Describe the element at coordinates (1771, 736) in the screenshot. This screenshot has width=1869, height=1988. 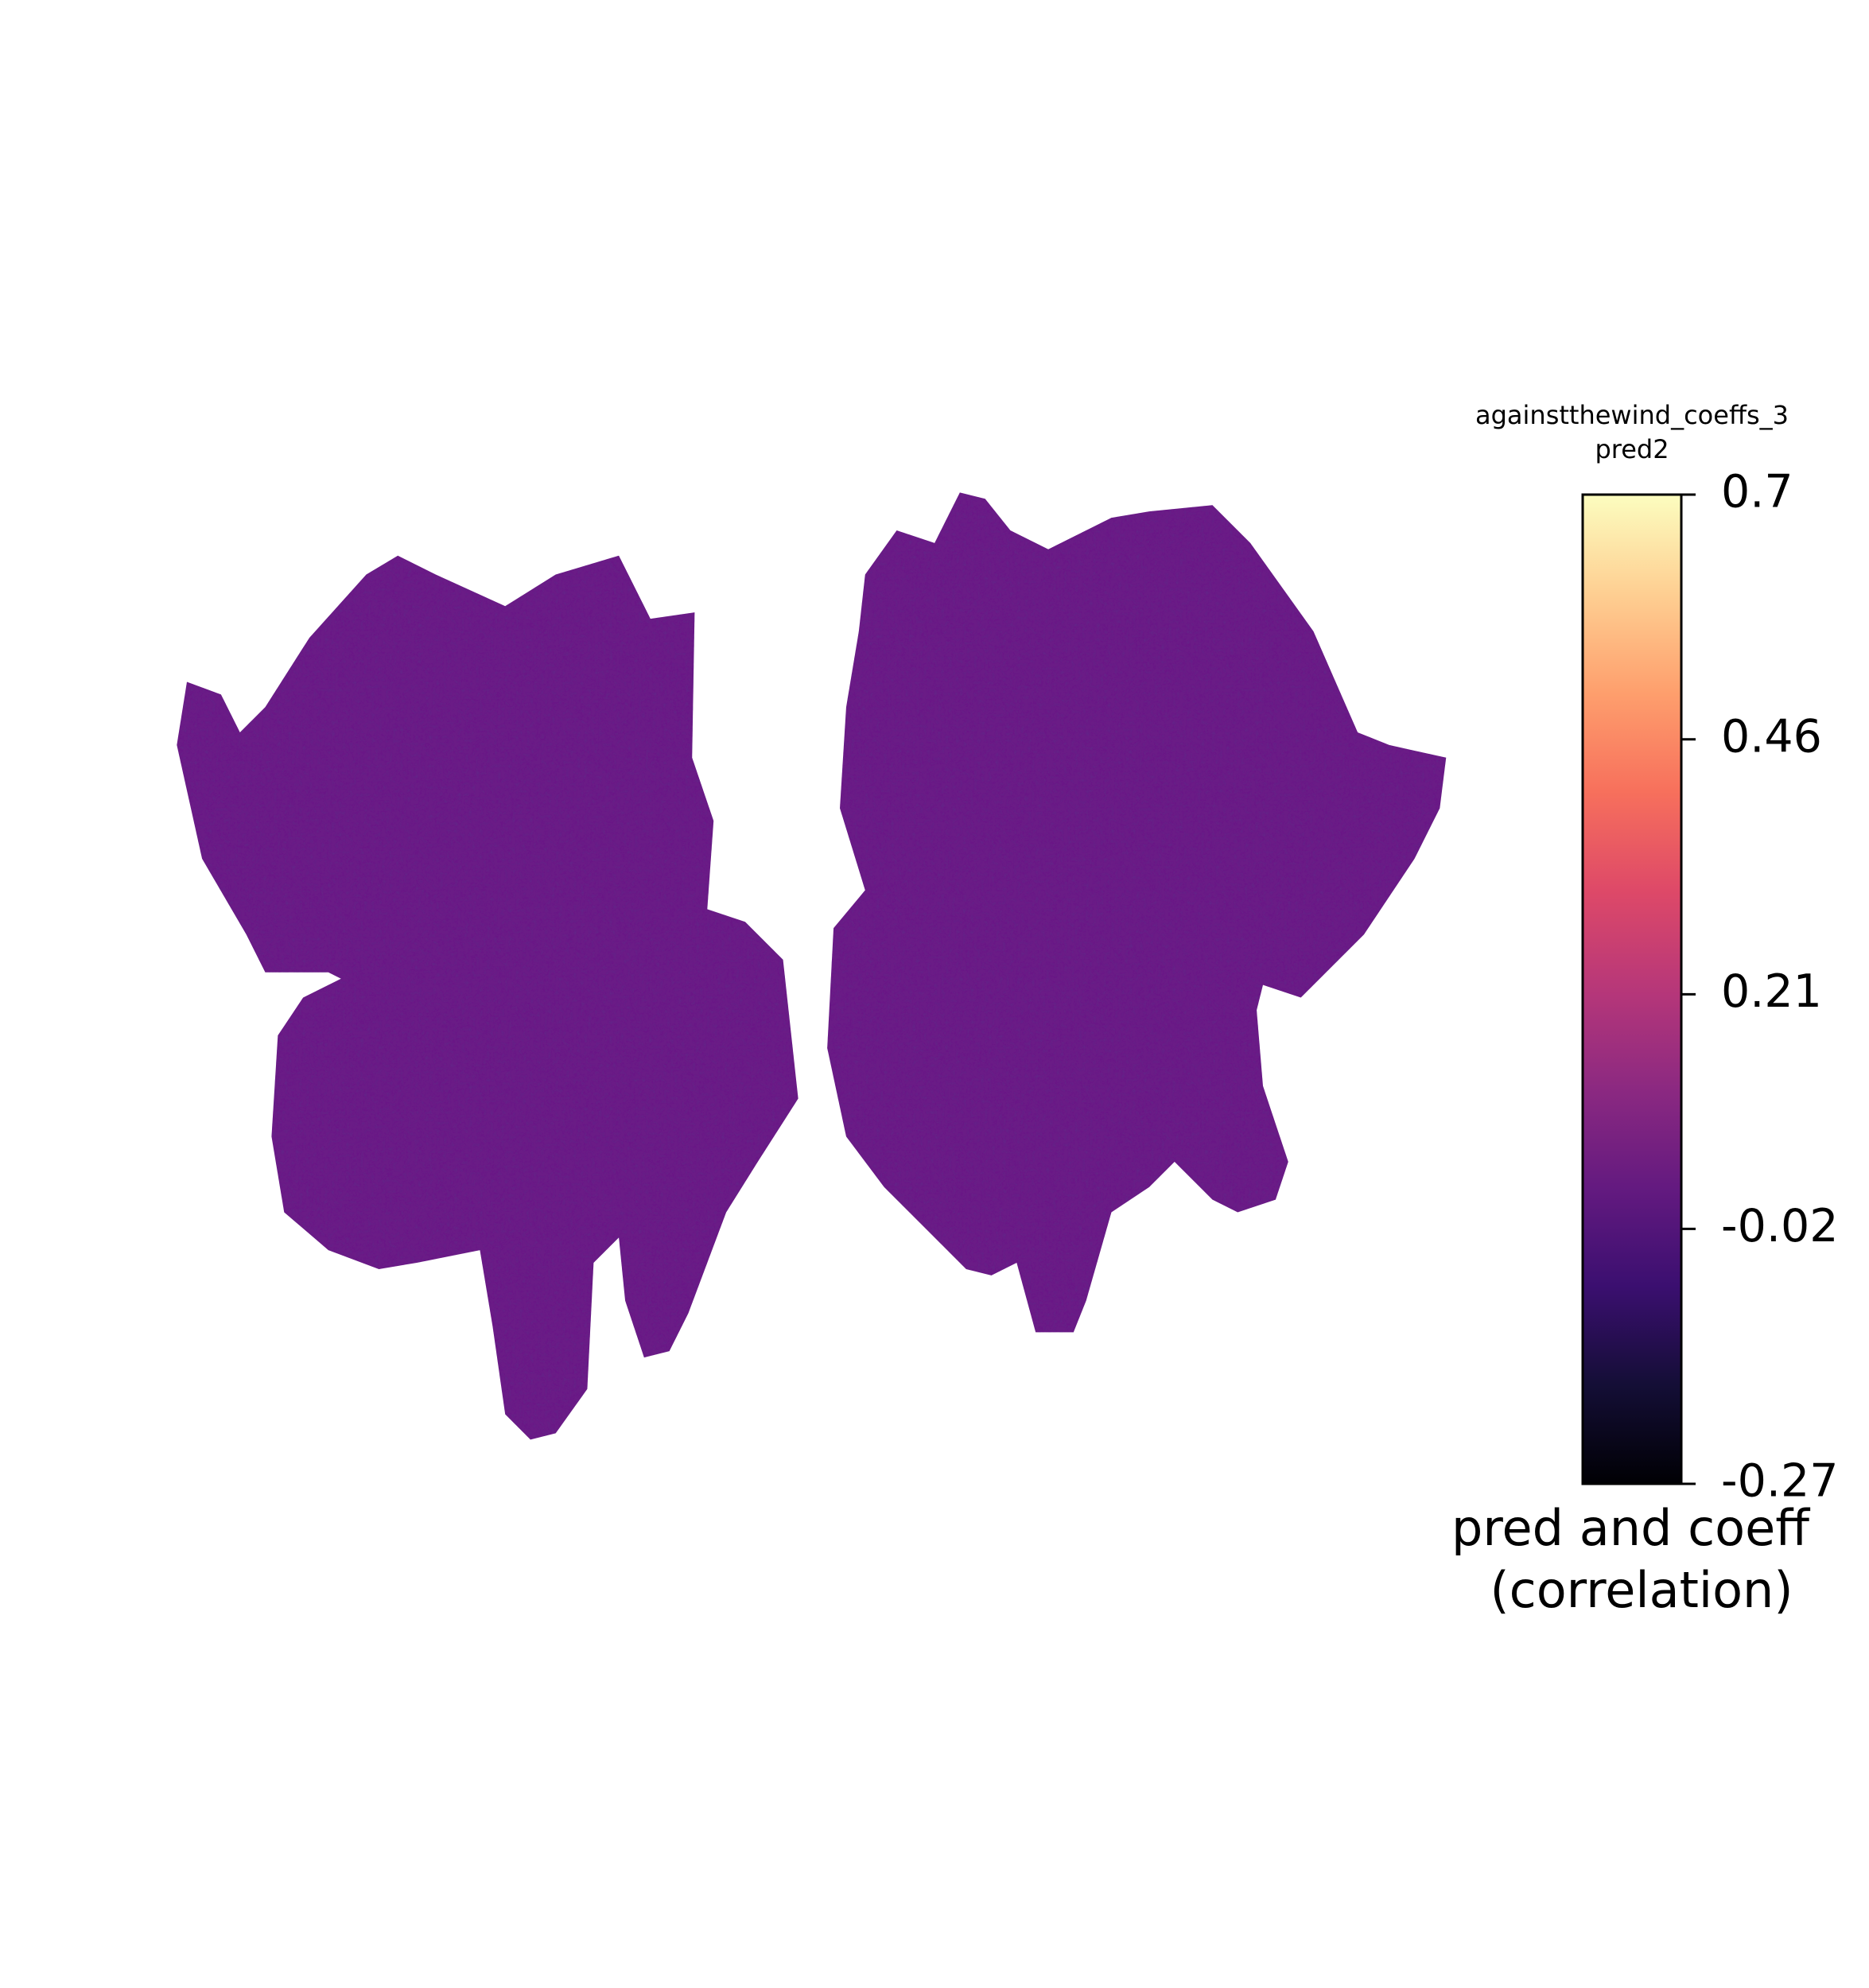
I see `tick-label: 0.46` at that location.